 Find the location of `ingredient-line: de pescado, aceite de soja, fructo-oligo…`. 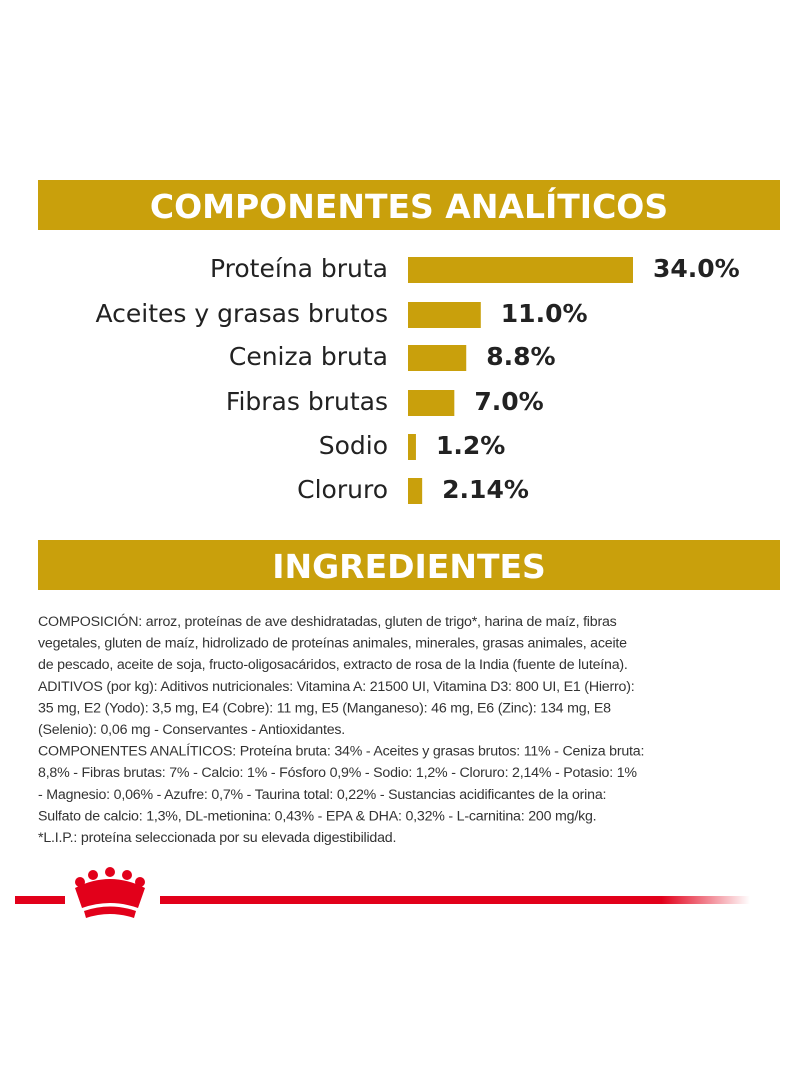

ingredient-line: de pescado, aceite de soja, fructo-oligo… is located at coordinates (333, 665).